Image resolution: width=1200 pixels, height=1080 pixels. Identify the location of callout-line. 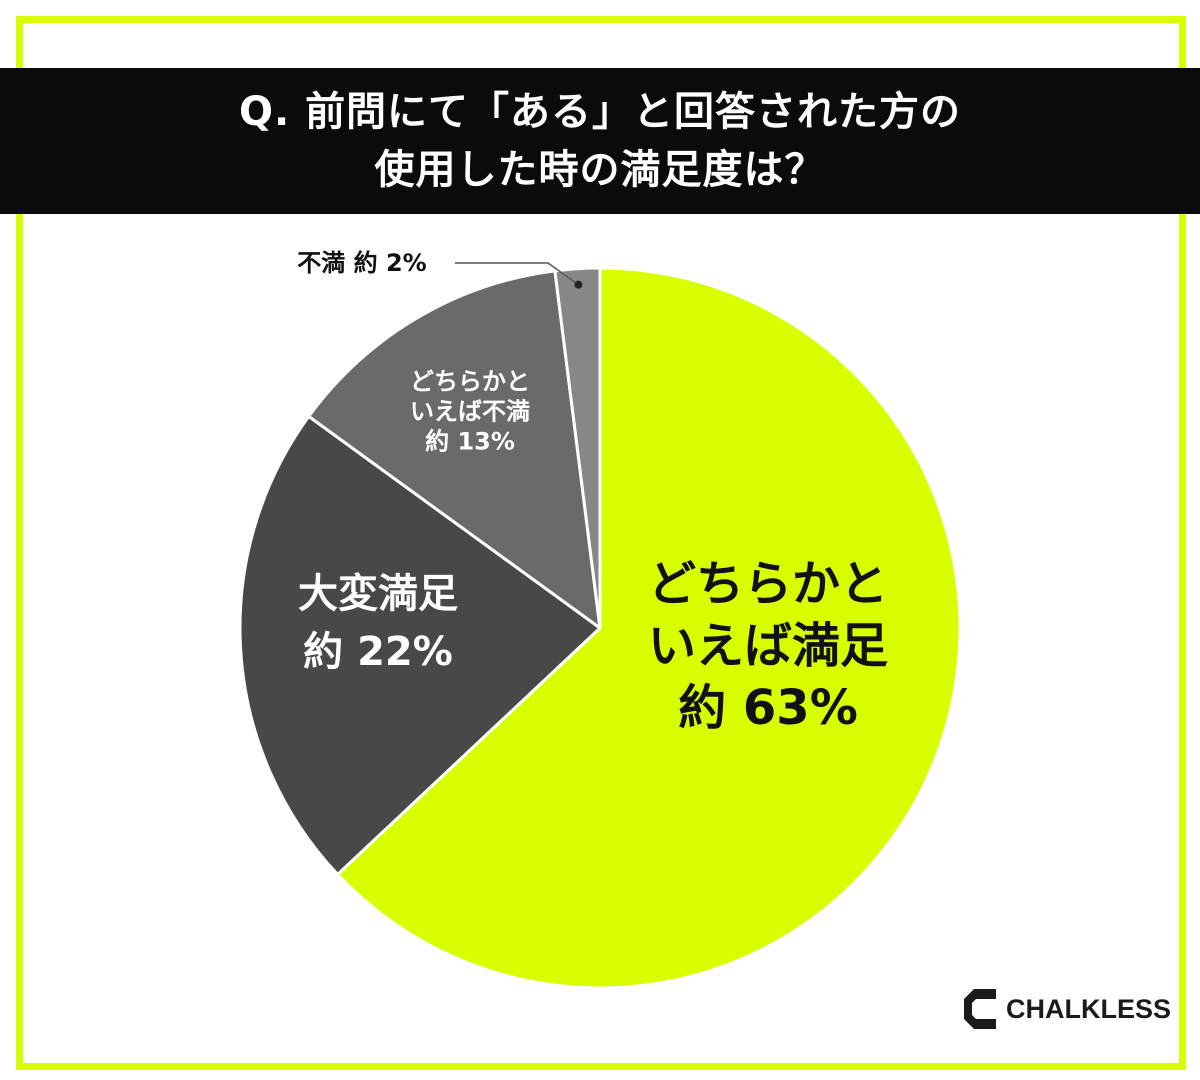
(517, 274).